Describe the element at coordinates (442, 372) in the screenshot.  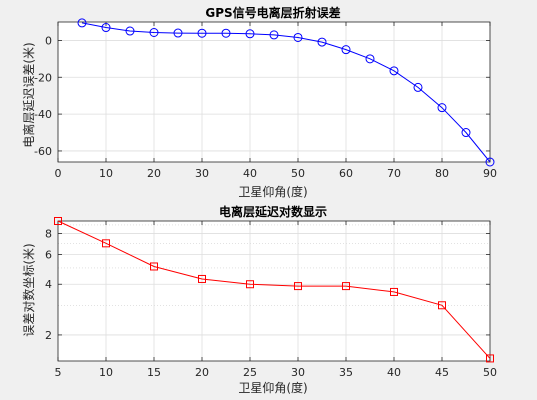
I see `x-tick-label: 45` at that location.